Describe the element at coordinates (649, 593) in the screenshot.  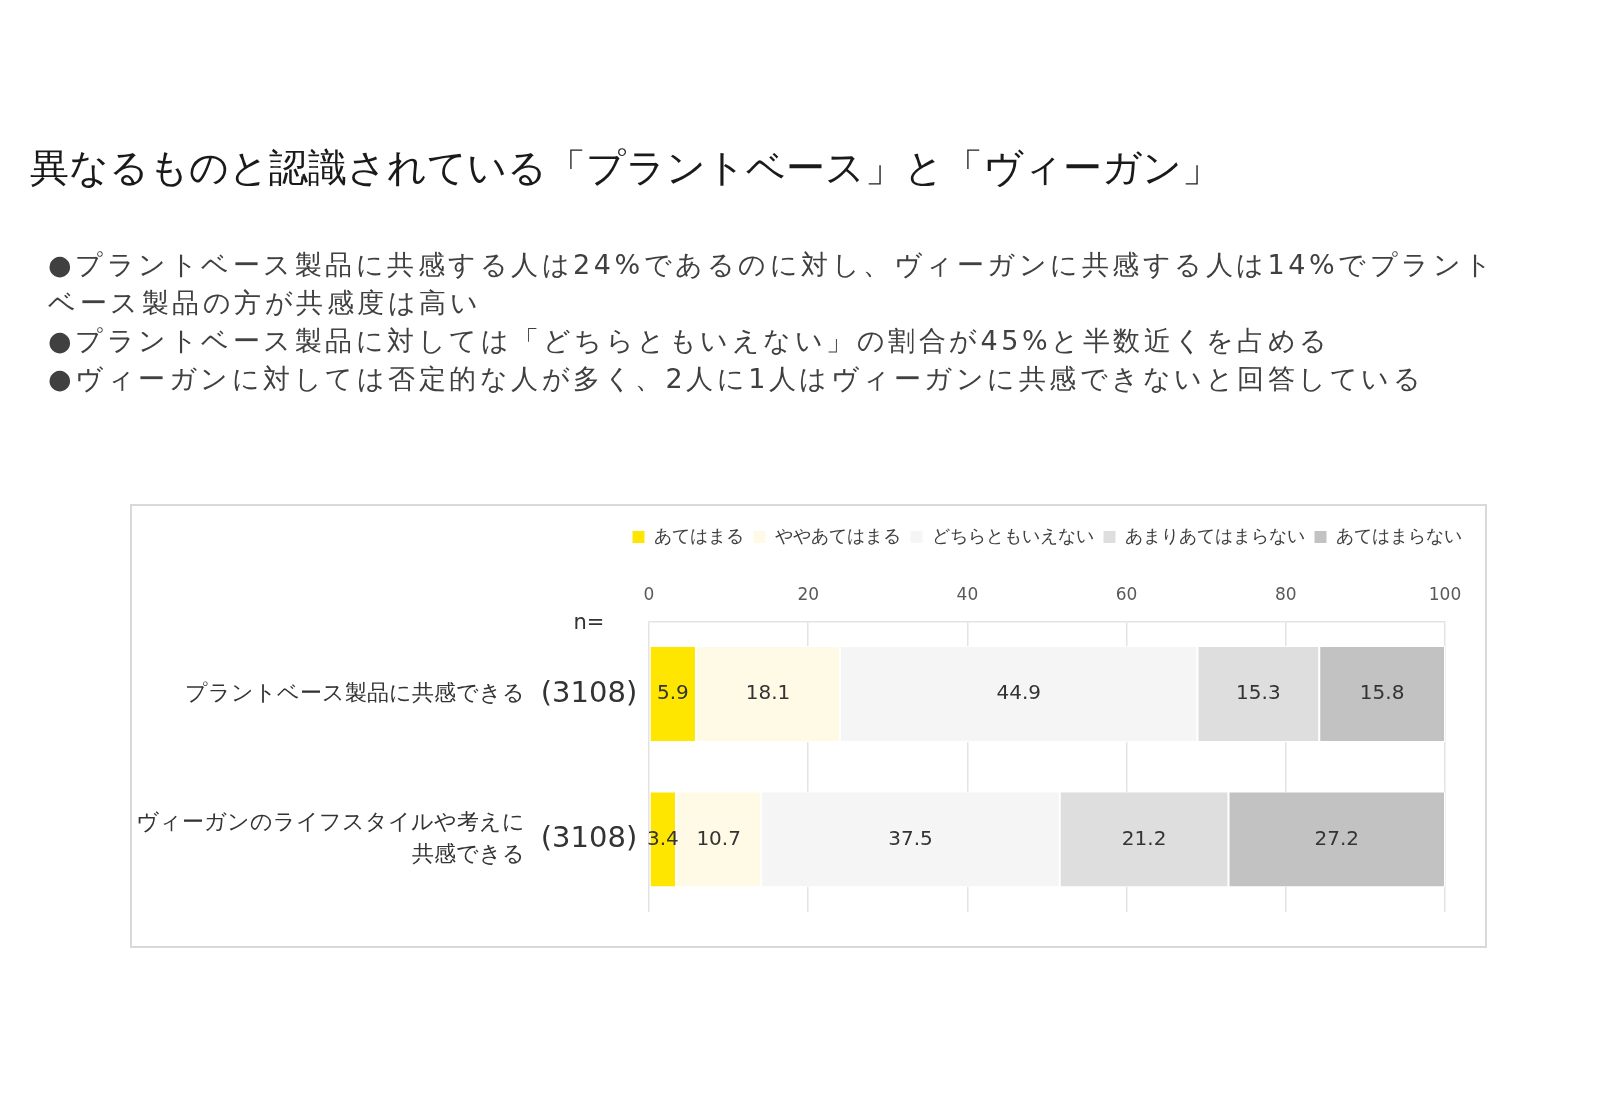
I see `x-tick-label: 0` at that location.